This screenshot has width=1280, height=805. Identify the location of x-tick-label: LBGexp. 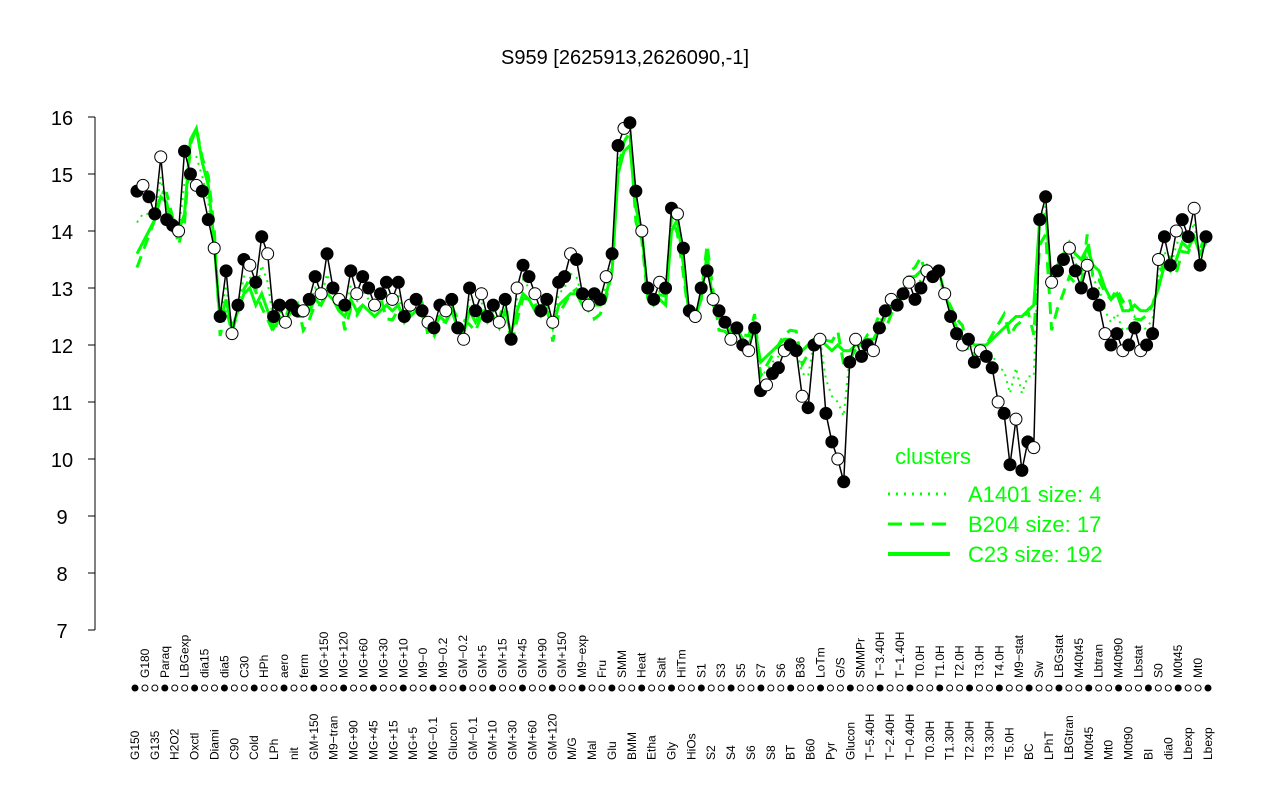
(185, 656).